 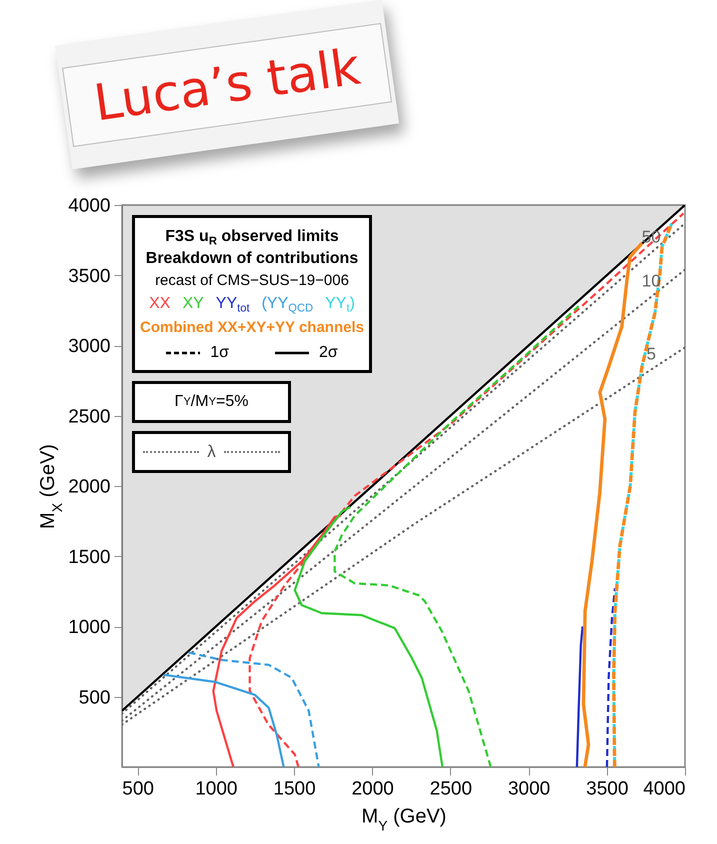 What do you see at coordinates (529, 789) in the screenshot?
I see `x-tick-label: 3000` at bounding box center [529, 789].